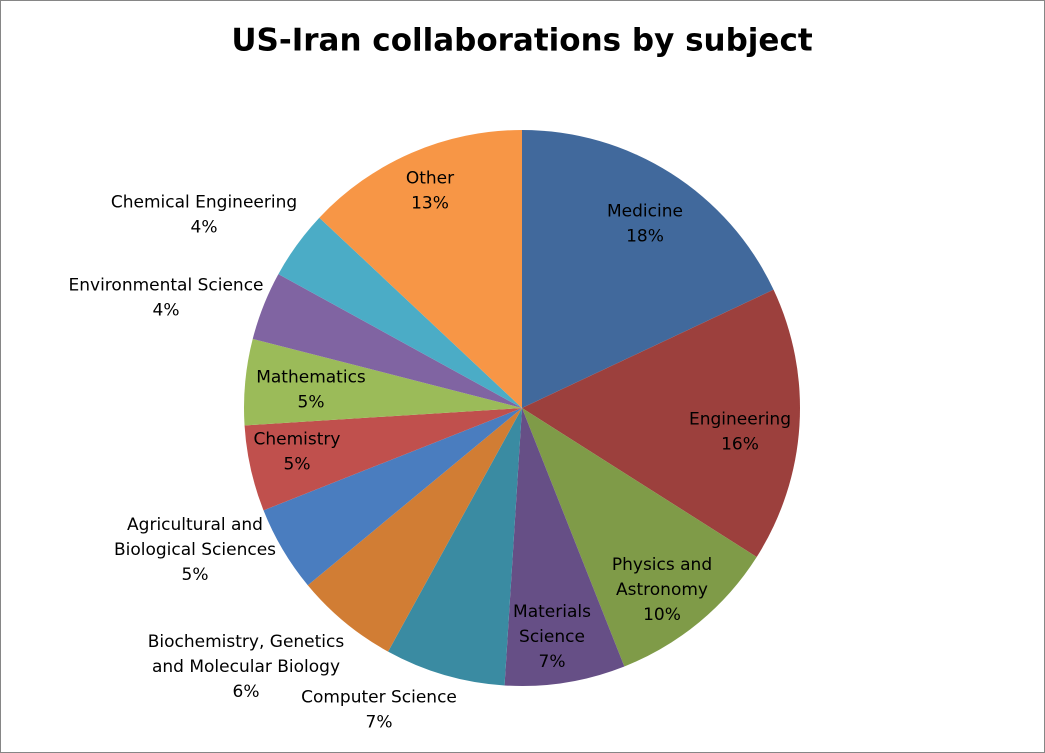  What do you see at coordinates (166, 286) in the screenshot?
I see `slice-label: Environmental Science` at bounding box center [166, 286].